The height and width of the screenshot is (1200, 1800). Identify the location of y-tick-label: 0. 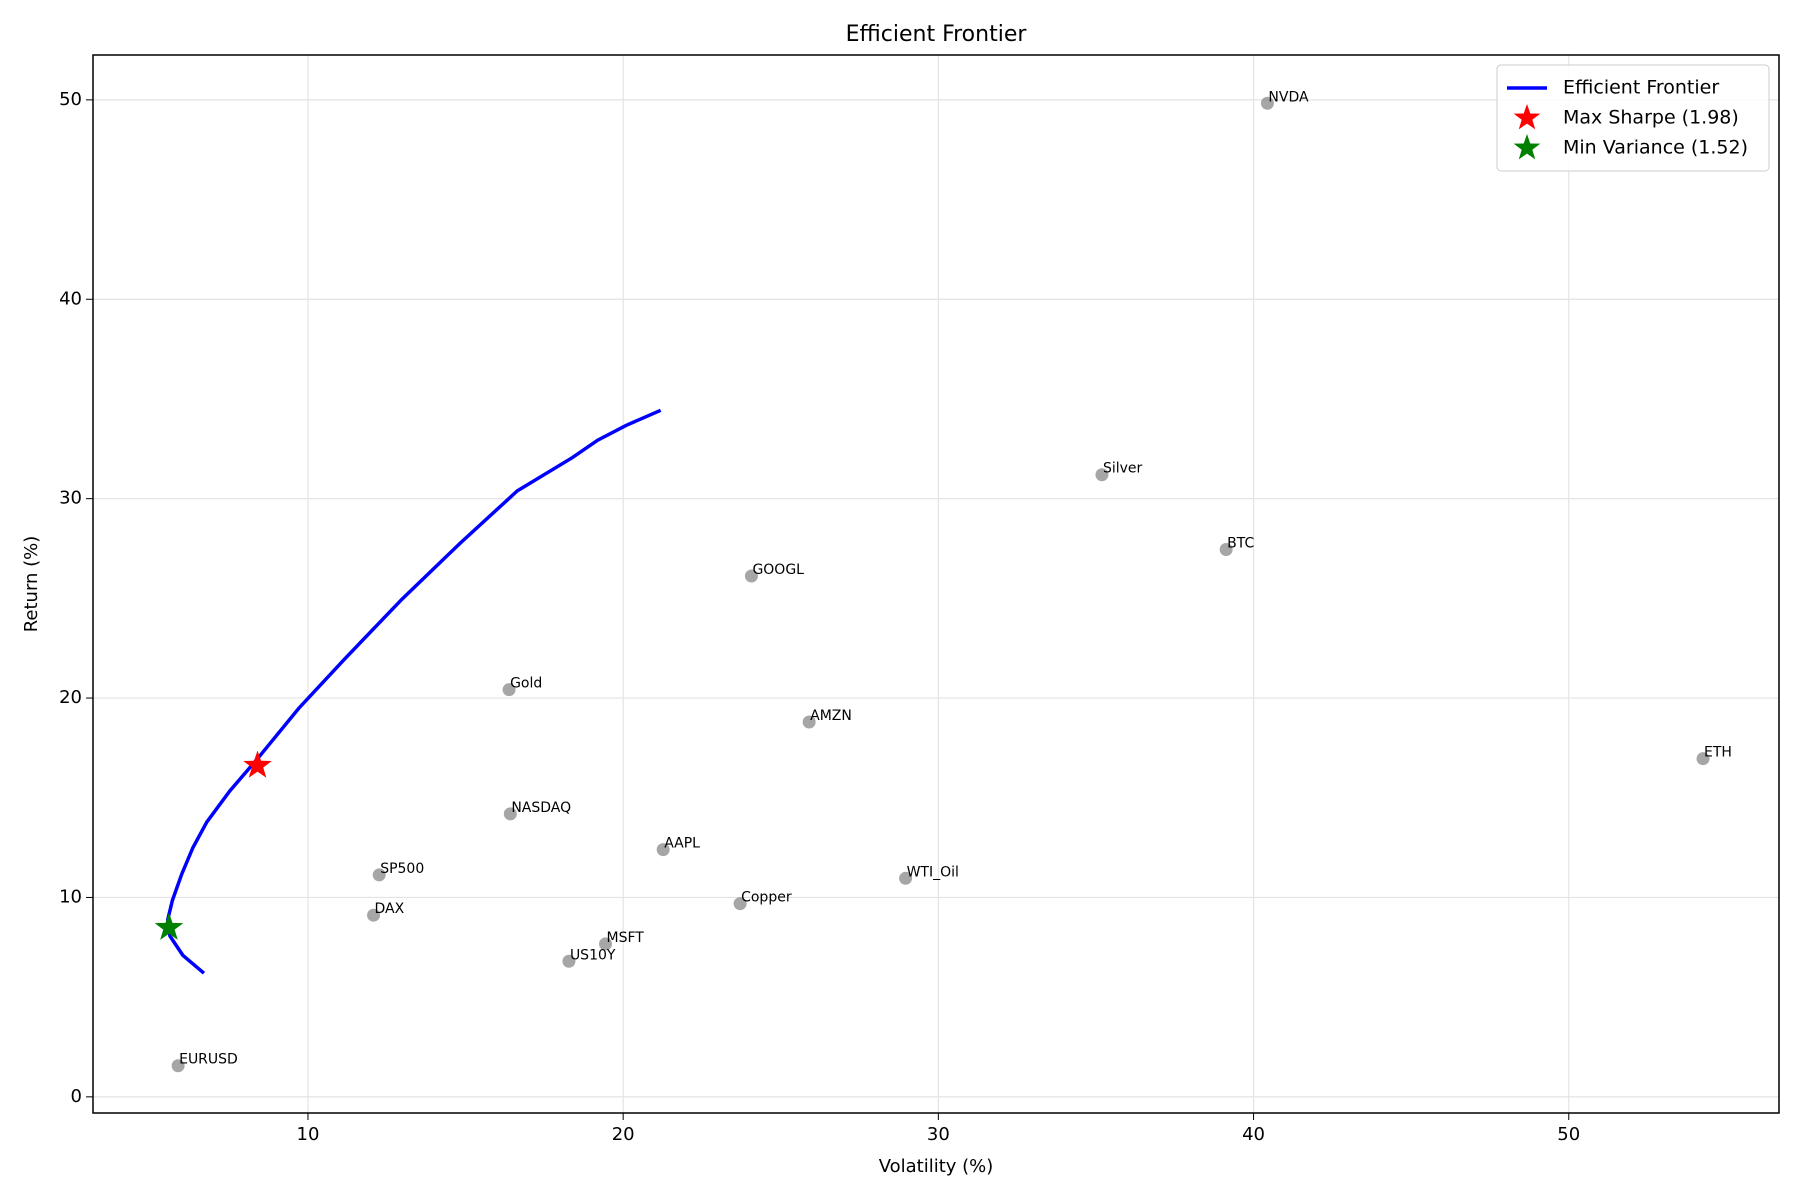
(76, 1096).